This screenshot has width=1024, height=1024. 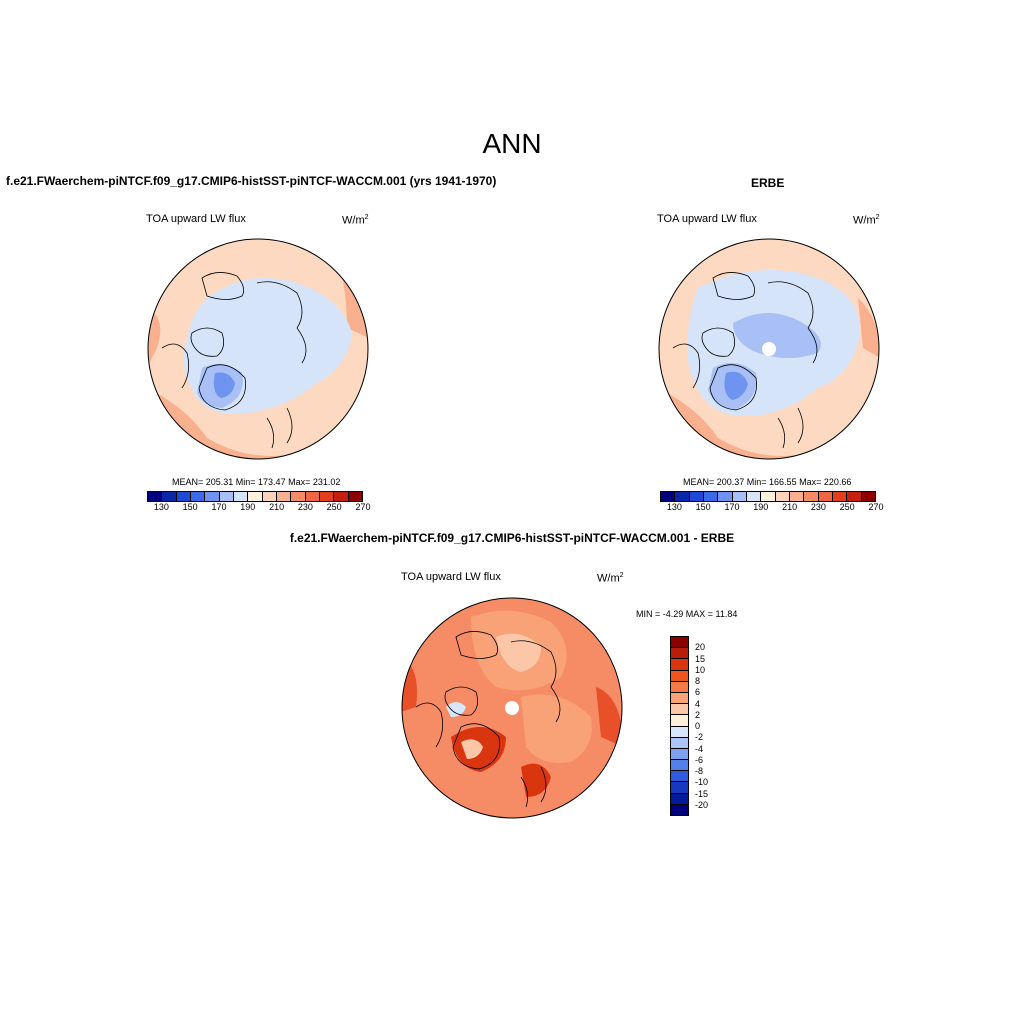 What do you see at coordinates (767, 482) in the screenshot?
I see `obs-stats: MEAN= 200.37 Min= 166.55 Max= 220.66` at bounding box center [767, 482].